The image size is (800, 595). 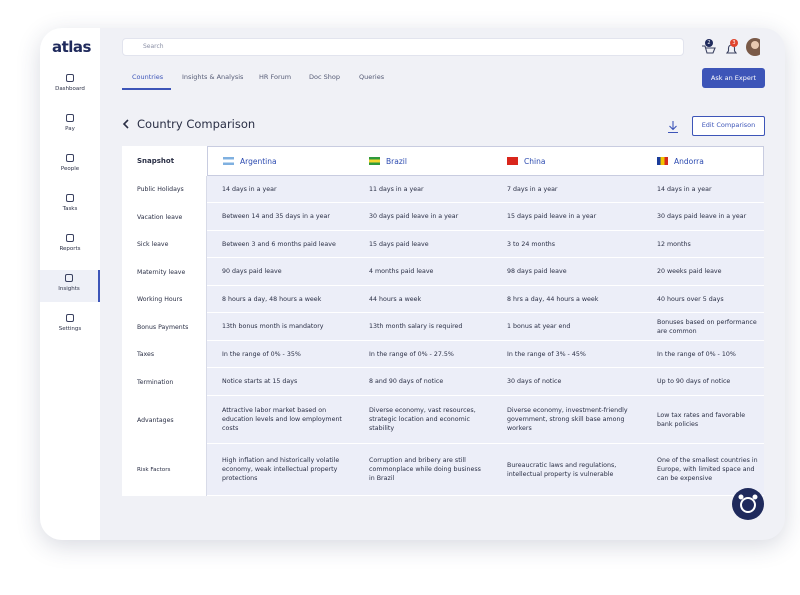 What do you see at coordinates (275, 77) in the screenshot?
I see `tab: HR Forum` at bounding box center [275, 77].